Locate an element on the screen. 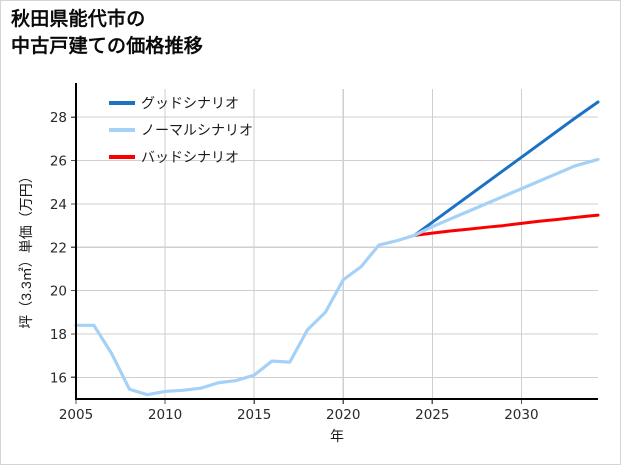  y-tick-label: 26 is located at coordinates (58, 162).